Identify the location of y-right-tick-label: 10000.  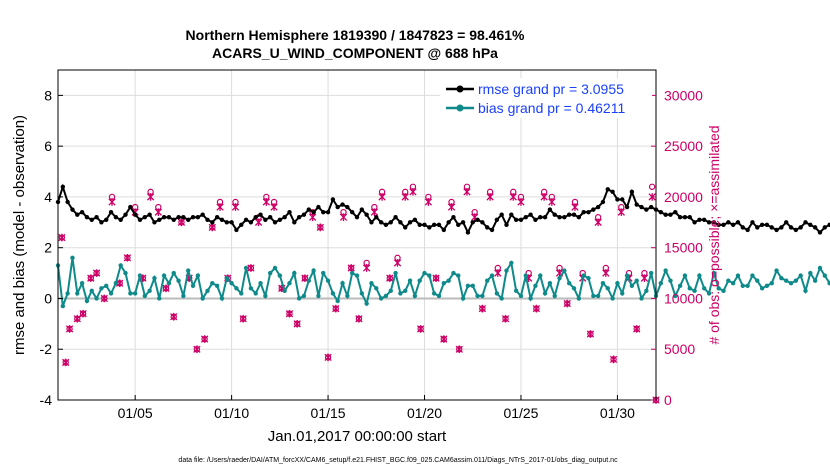
(683, 298).